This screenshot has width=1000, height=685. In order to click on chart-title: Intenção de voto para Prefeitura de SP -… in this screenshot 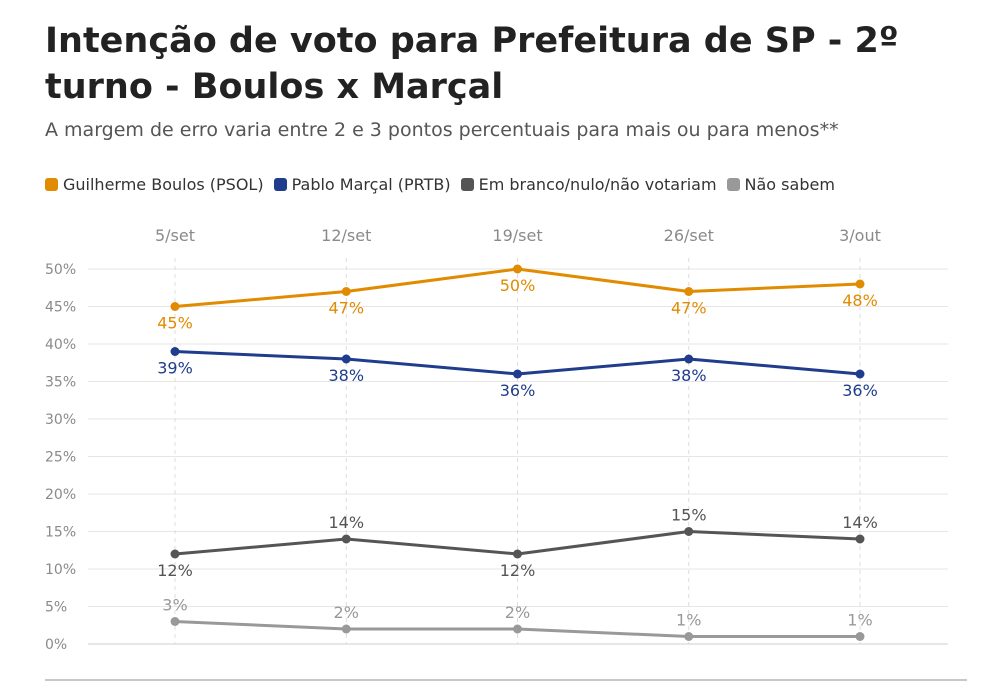, I will do `click(472, 64)`.